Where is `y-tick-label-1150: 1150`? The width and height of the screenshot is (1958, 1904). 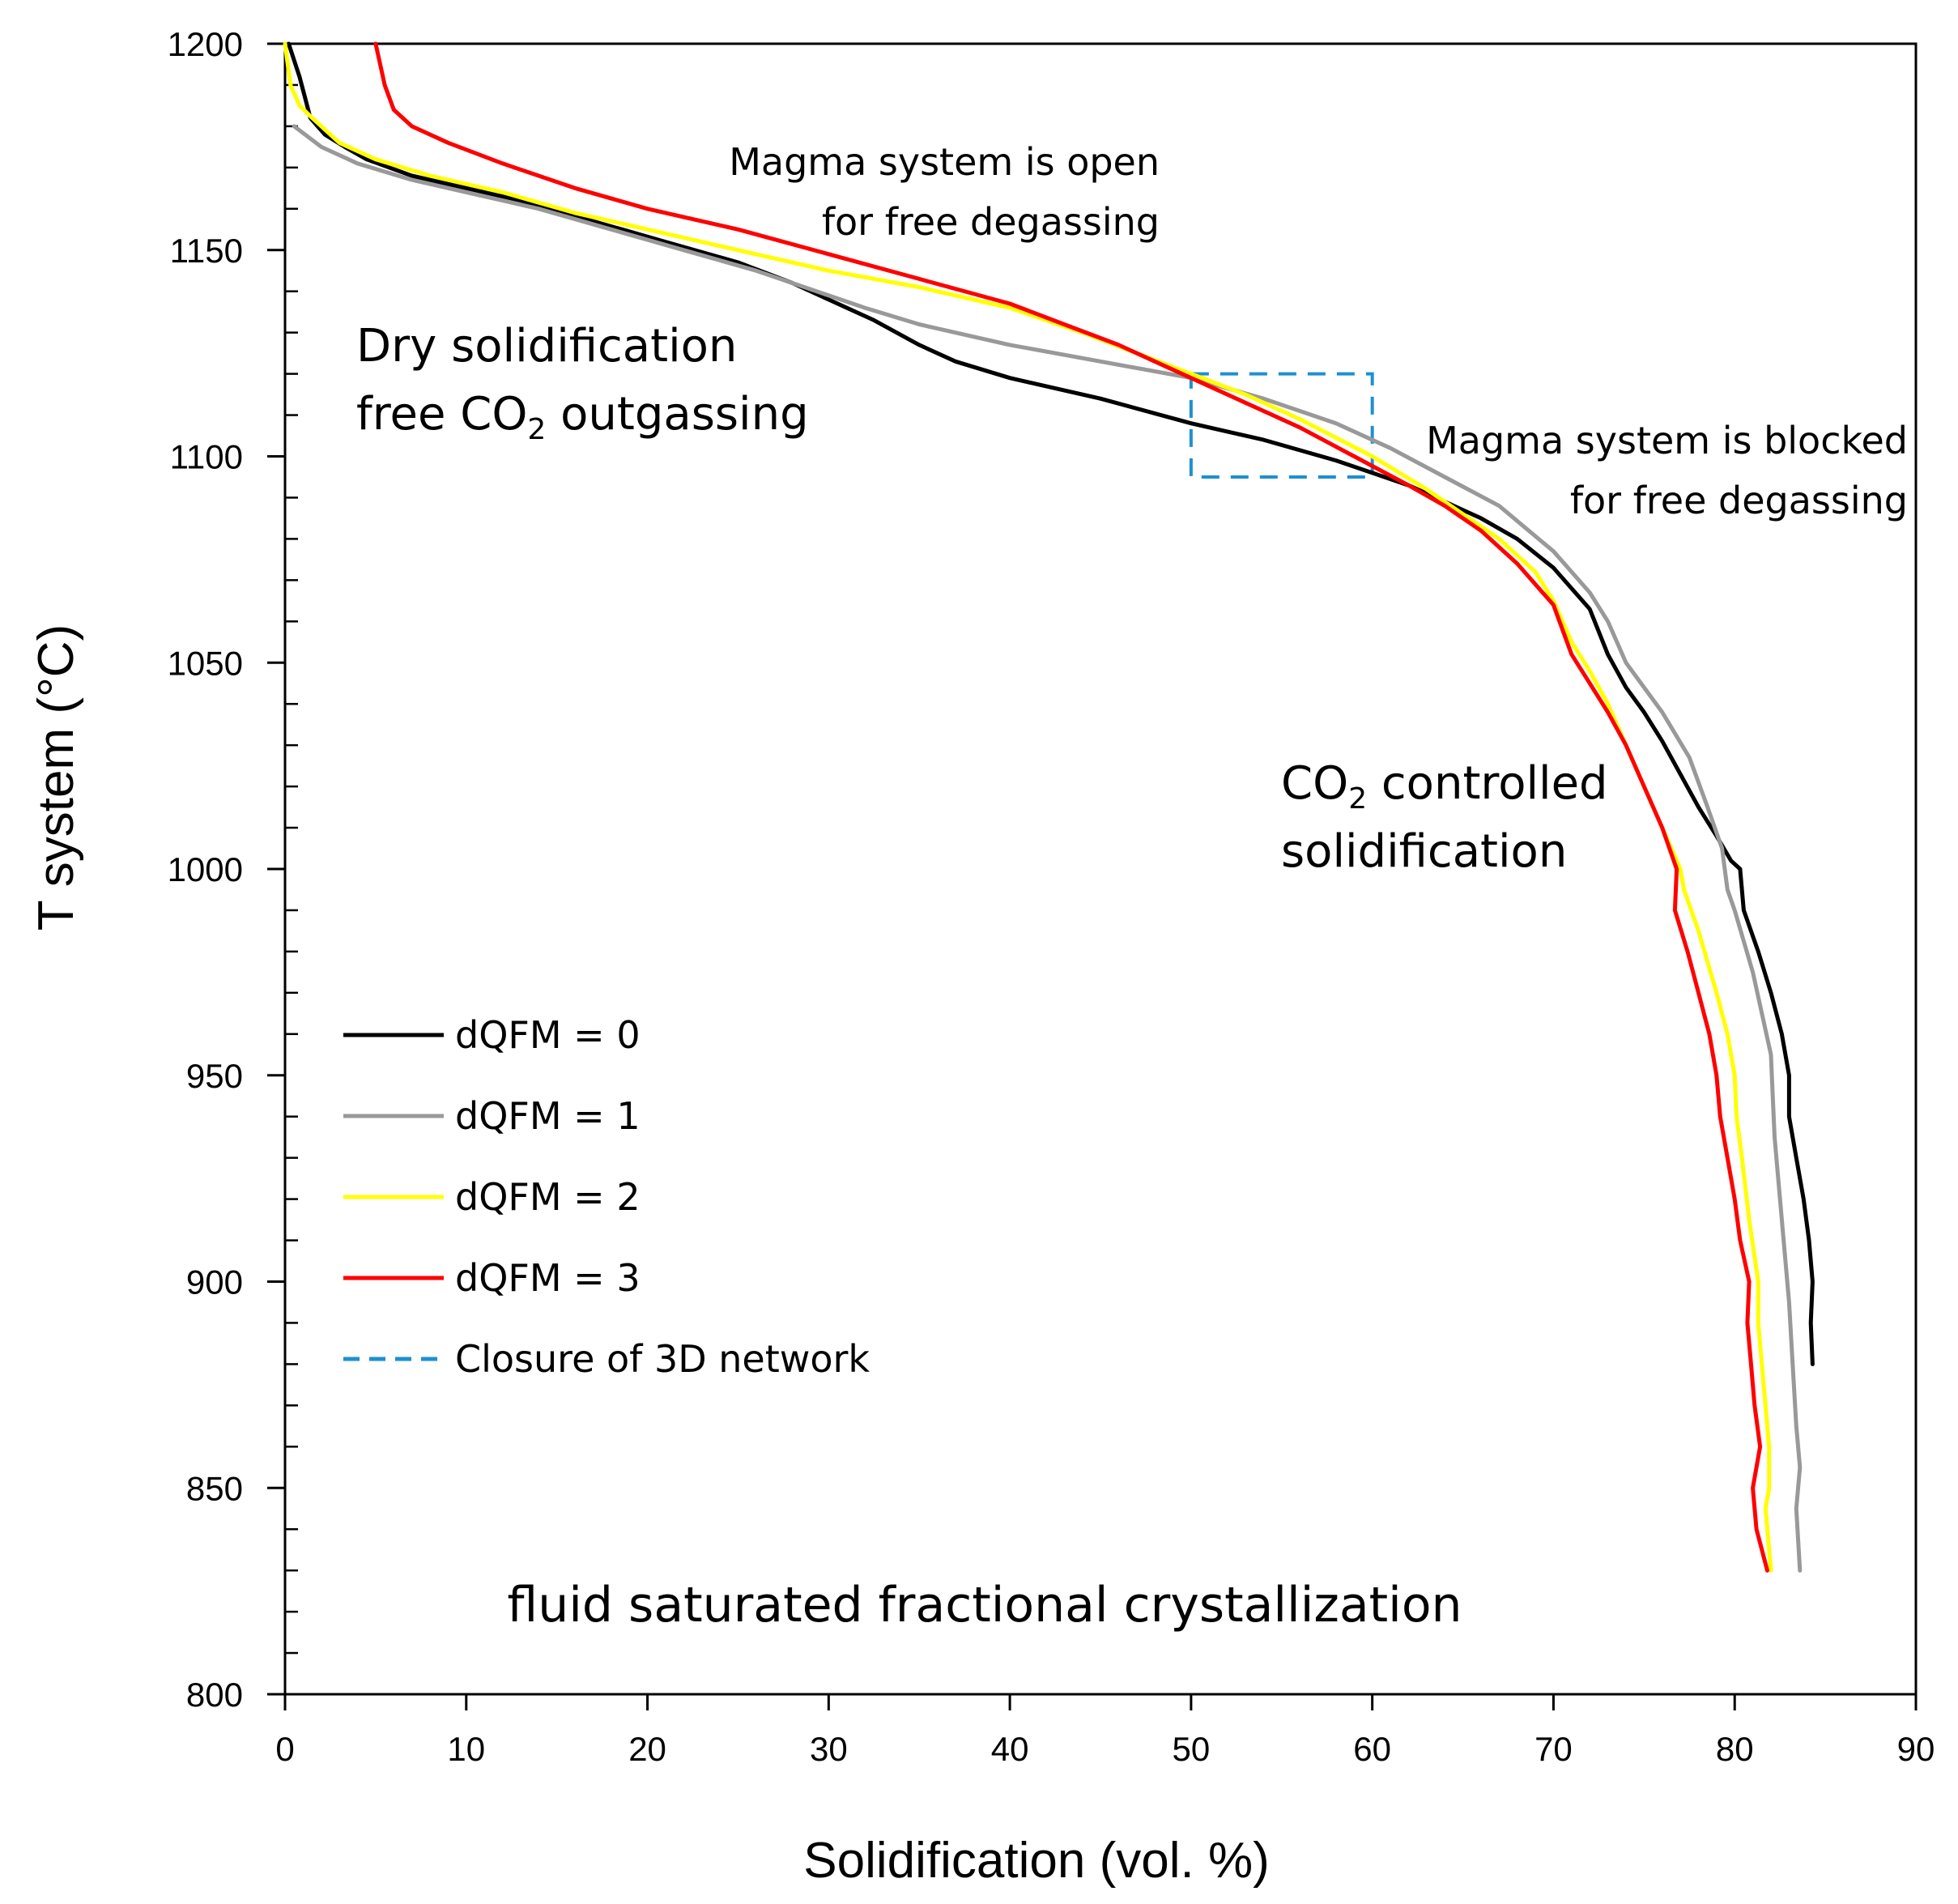 y-tick-label-1150: 1150 is located at coordinates (206, 251).